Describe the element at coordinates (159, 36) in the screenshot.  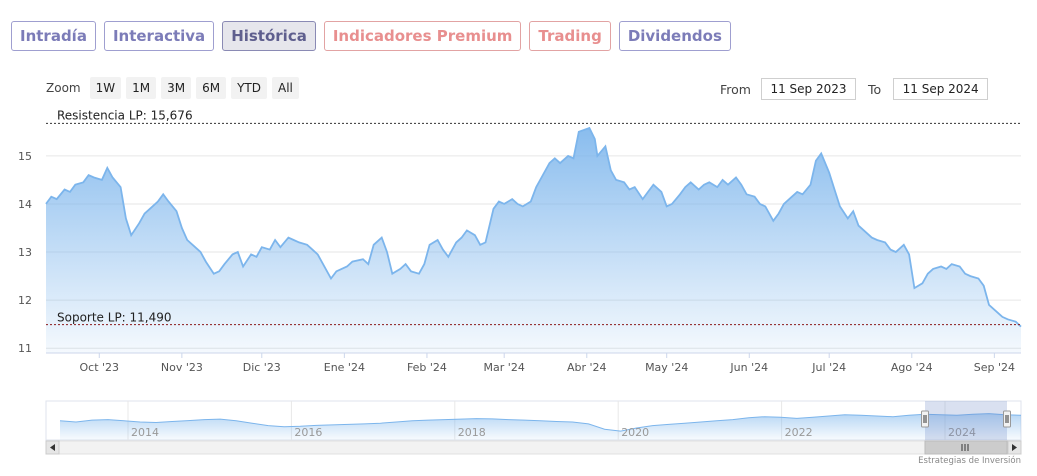
I see `tab-interactiva: Interactiva` at that location.